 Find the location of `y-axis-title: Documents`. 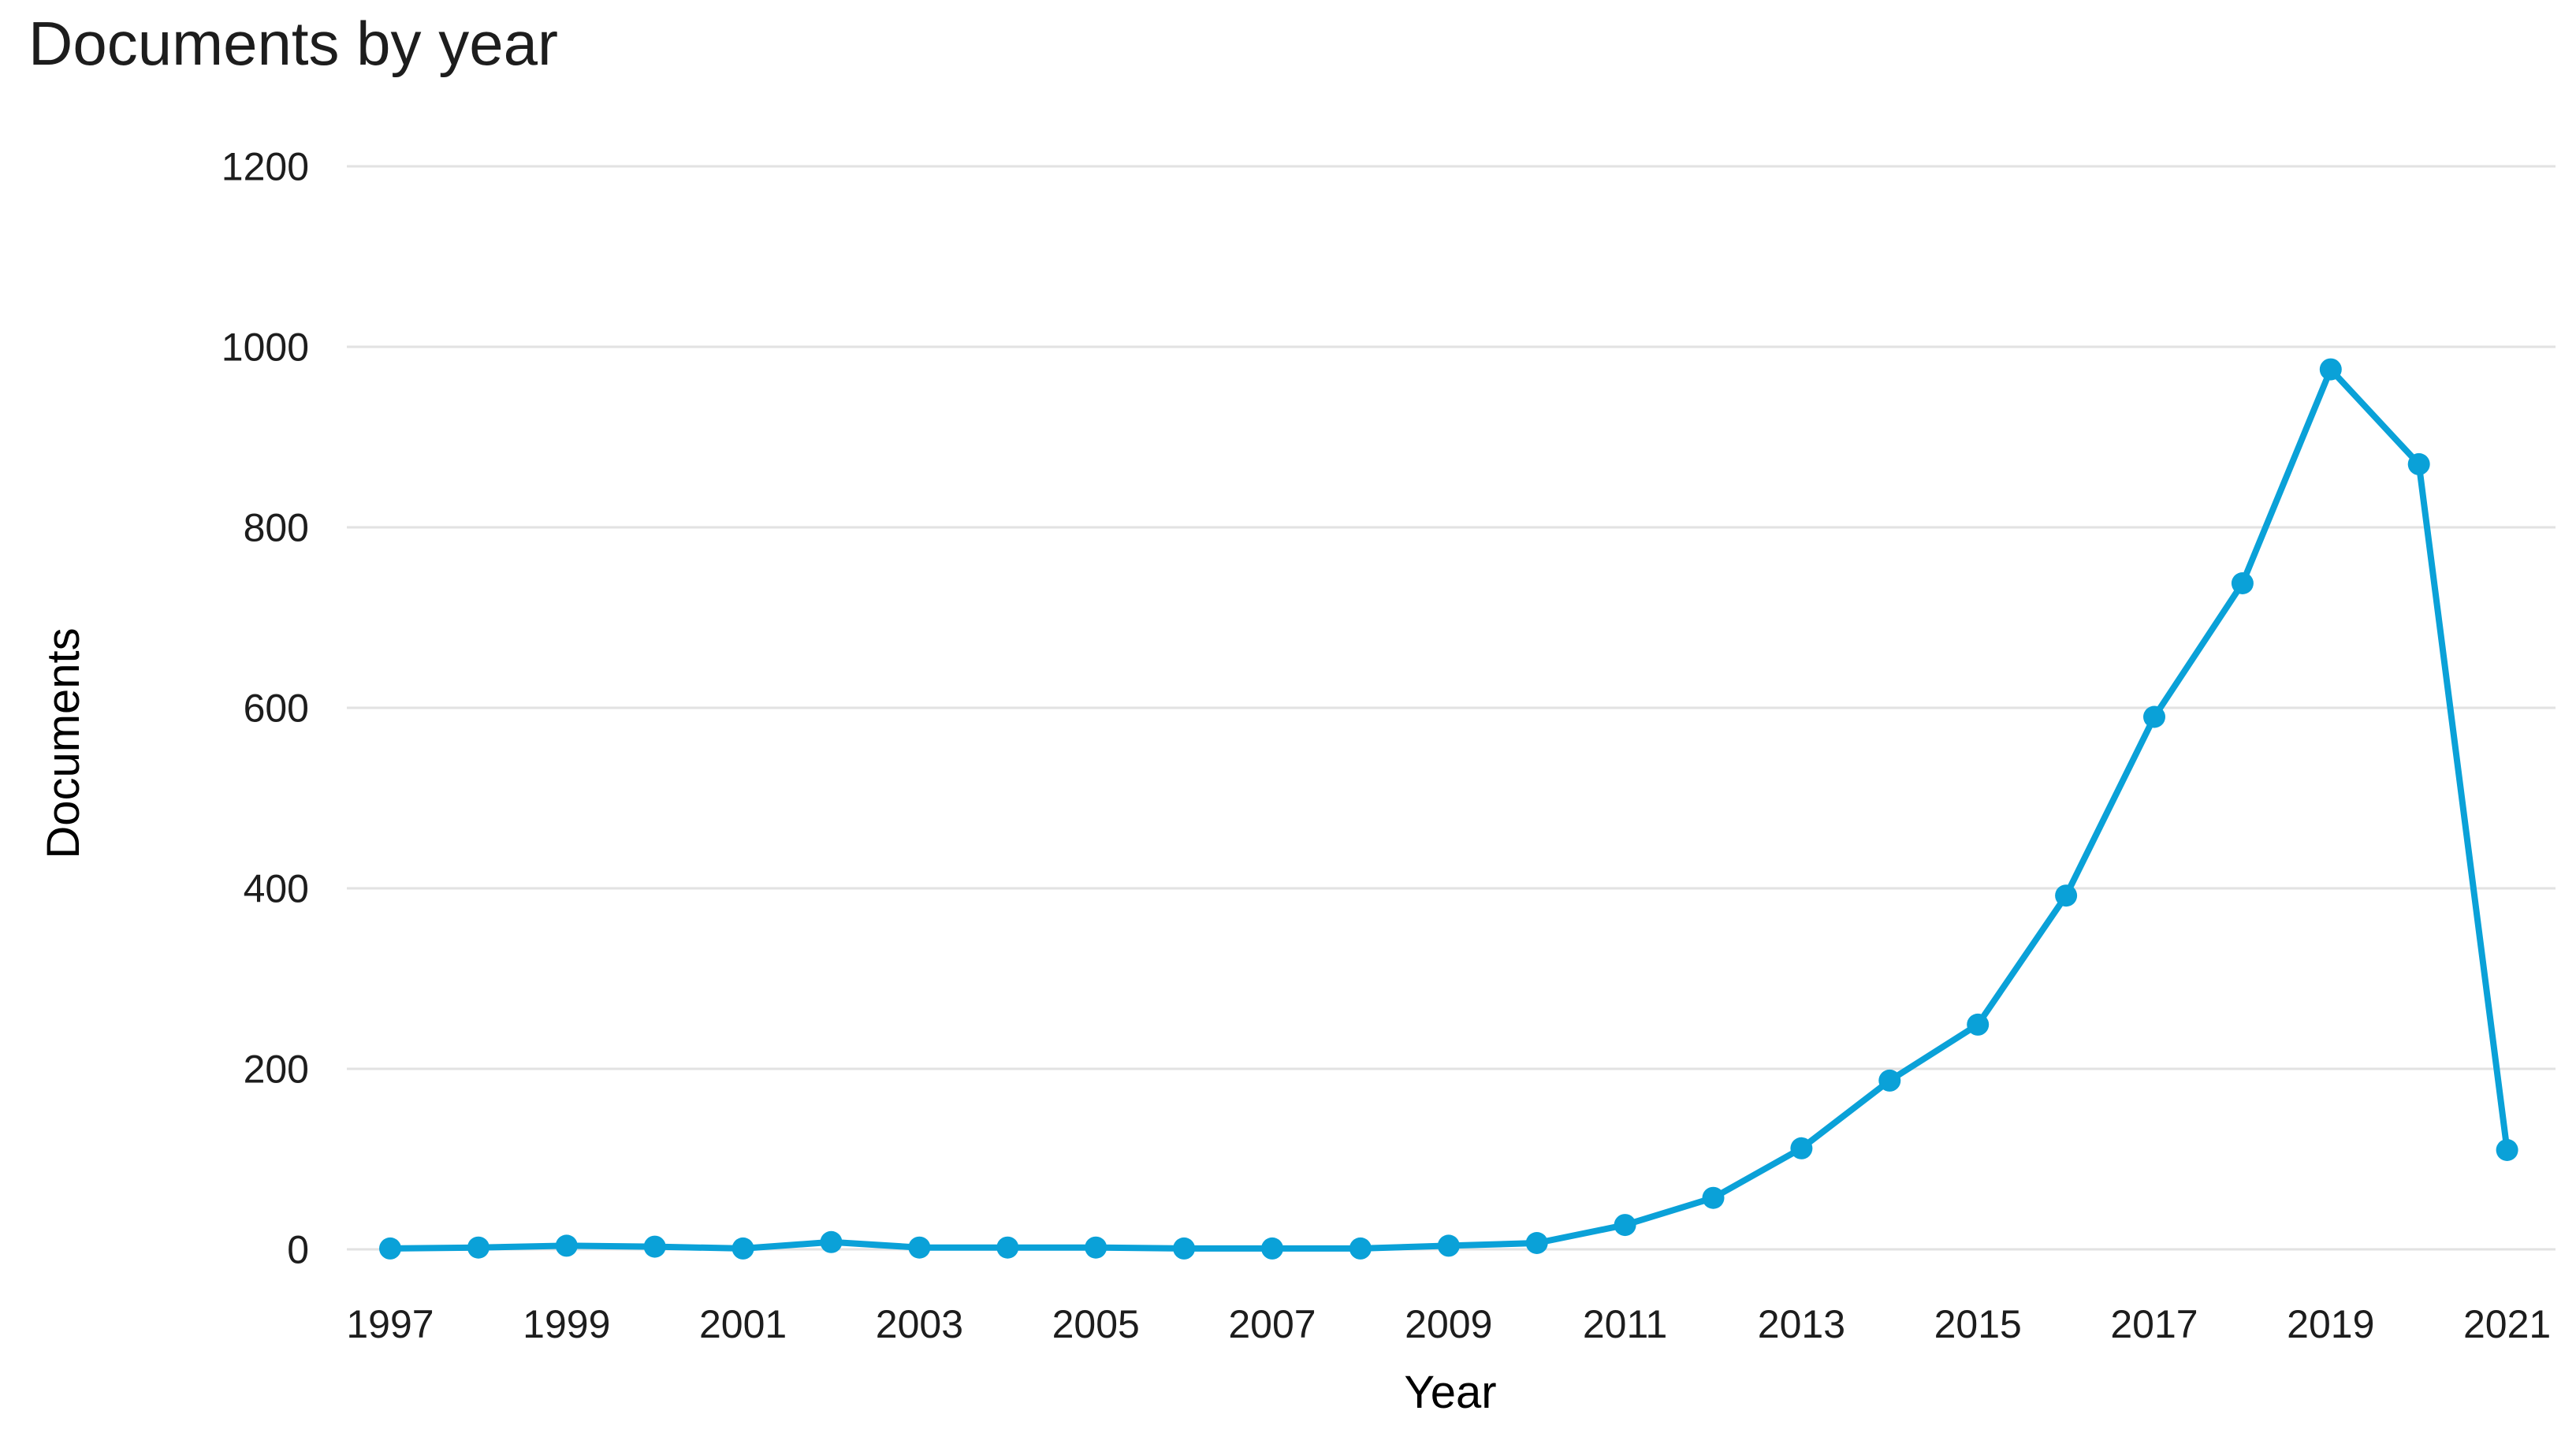

y-axis-title: Documents is located at coordinates (63, 743).